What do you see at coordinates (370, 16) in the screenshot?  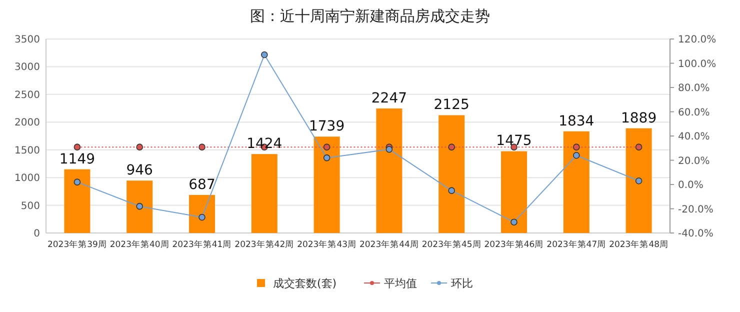 I see `chart-title: 图：近十周南宁新建商品房成交走势` at bounding box center [370, 16].